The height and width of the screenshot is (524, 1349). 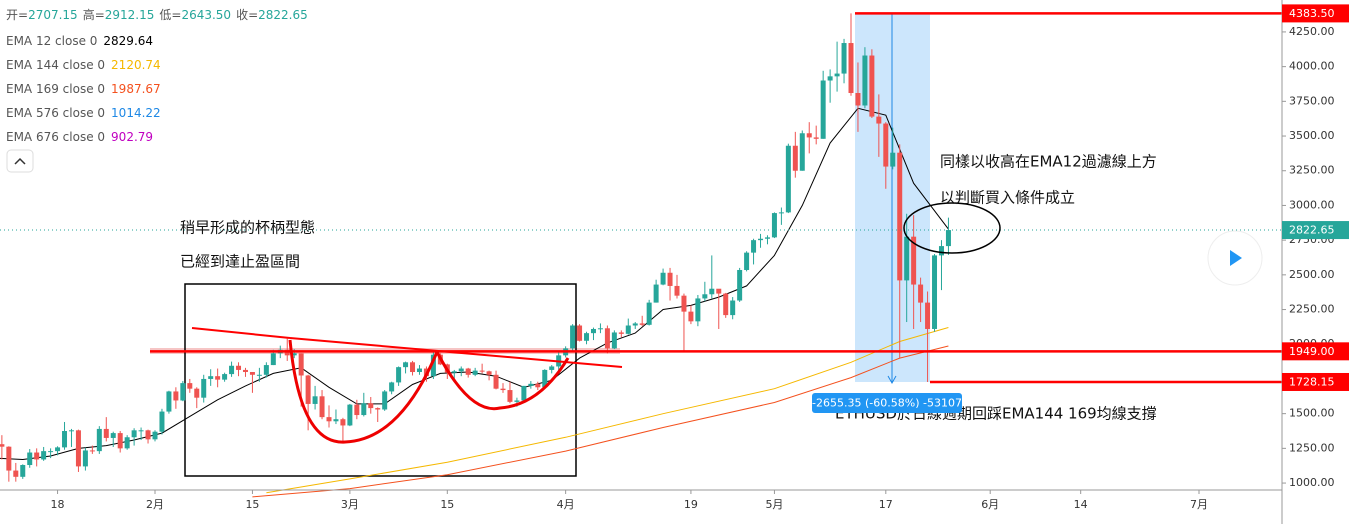 I want to click on annotation: 稍早形成的杯柄型態, so click(x=247, y=228).